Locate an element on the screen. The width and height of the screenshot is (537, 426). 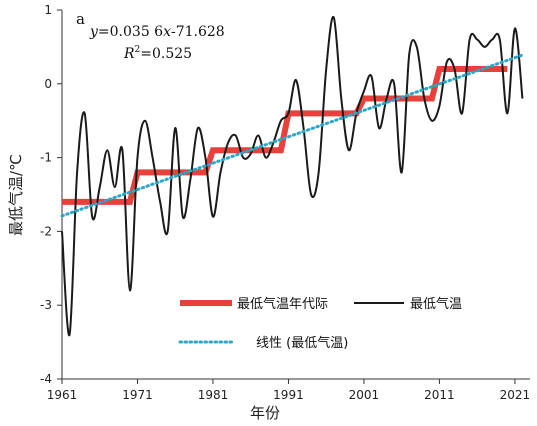
equation-intercept: -71.628 is located at coordinates (198, 32).